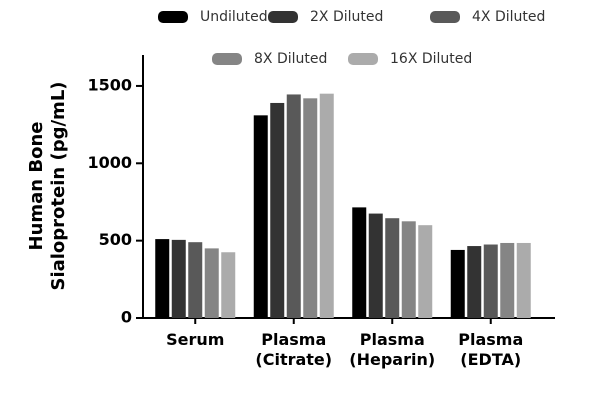  What do you see at coordinates (115, 239) in the screenshot?
I see `y-tick-label: 500` at bounding box center [115, 239].